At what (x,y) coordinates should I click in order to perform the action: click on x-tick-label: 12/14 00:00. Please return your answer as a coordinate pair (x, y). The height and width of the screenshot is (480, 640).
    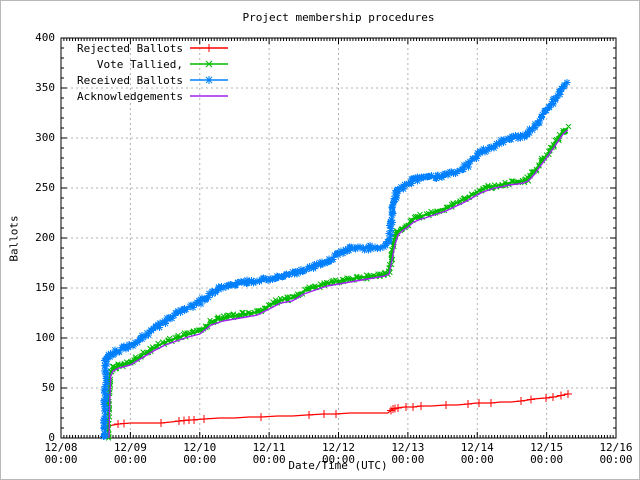
    Looking at the image, I should click on (477, 453).